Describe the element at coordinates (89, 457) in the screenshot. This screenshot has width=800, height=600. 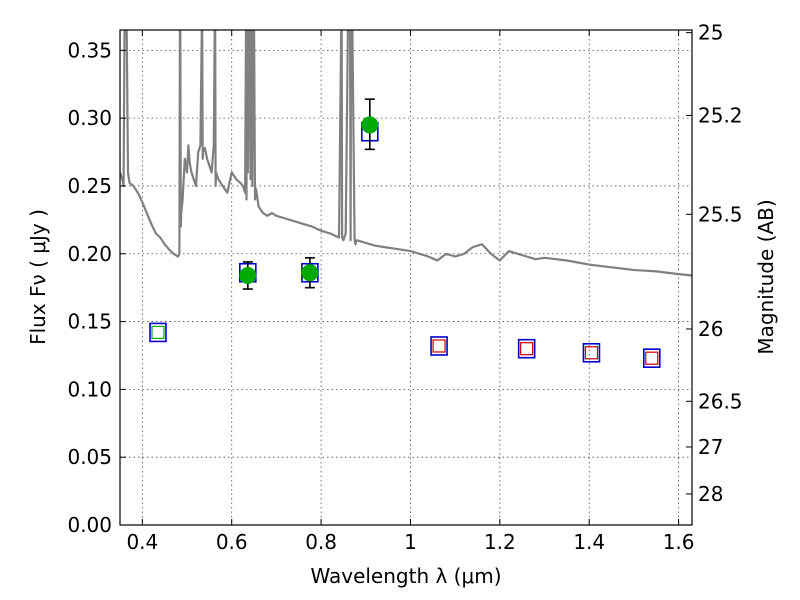
I see `y-tick-label: 0.05` at that location.